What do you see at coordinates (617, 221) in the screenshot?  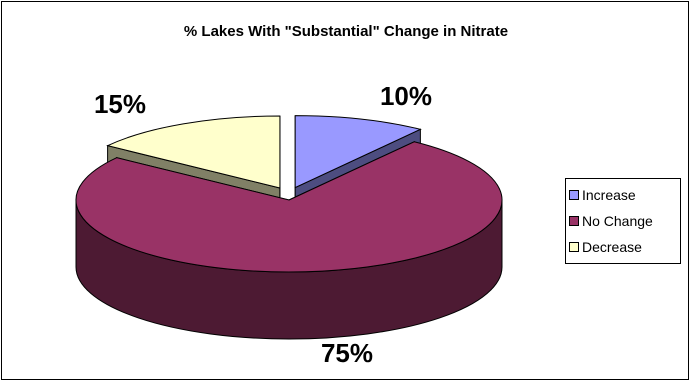 I see `legend-label-no-change: No Change` at bounding box center [617, 221].